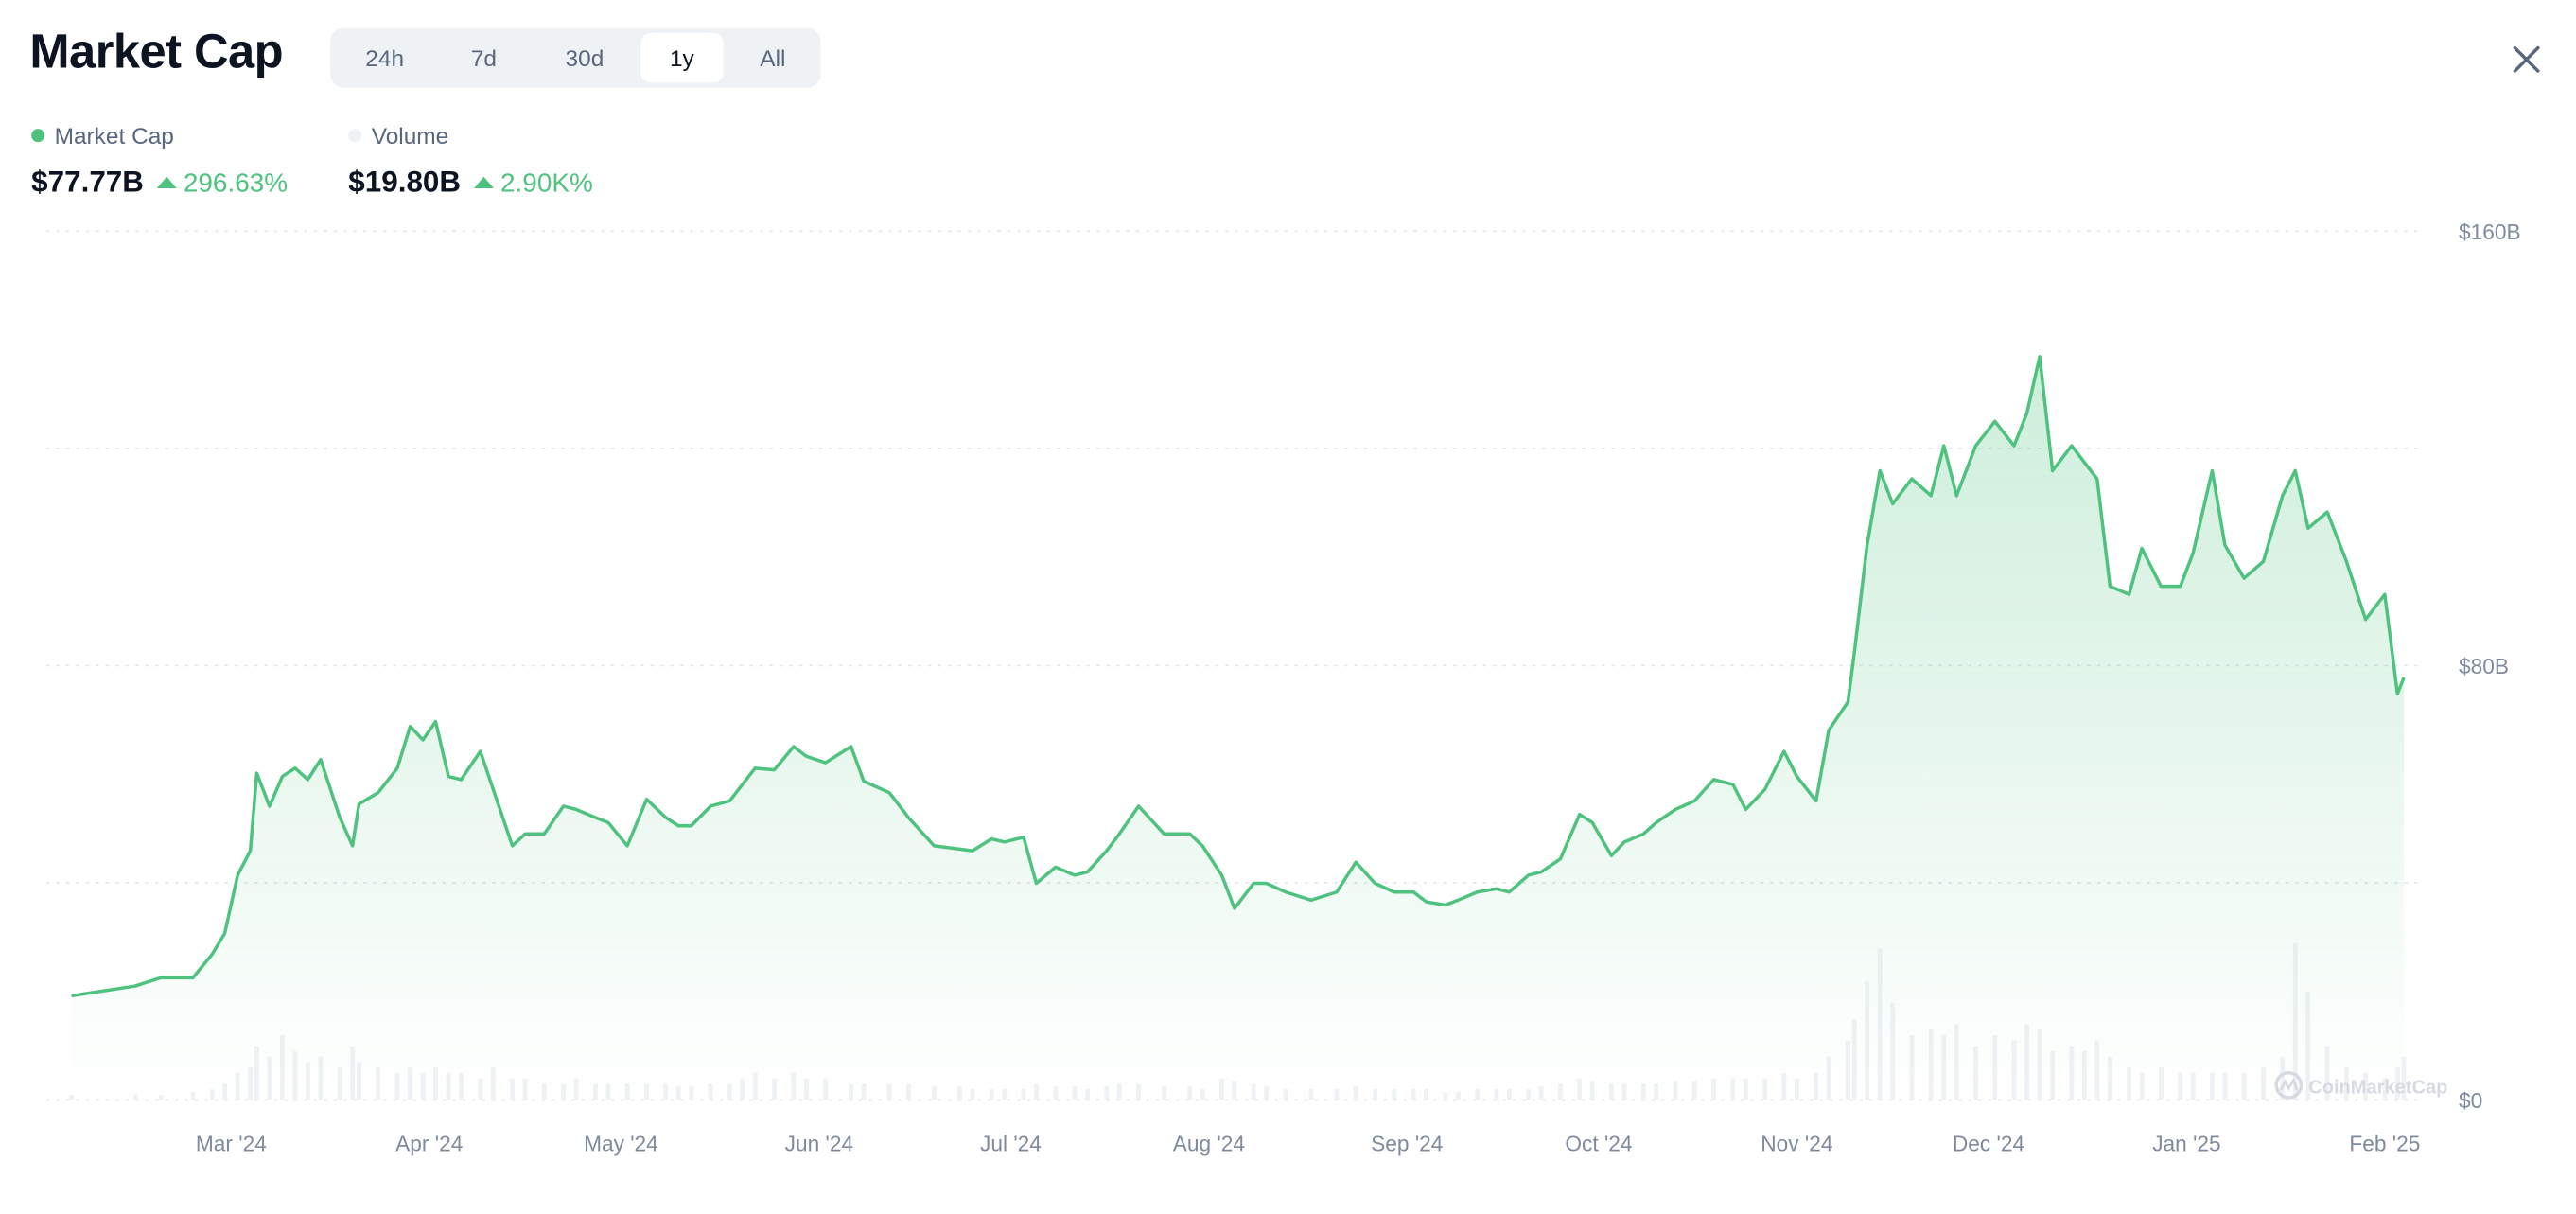 This screenshot has height=1214, width=2576. What do you see at coordinates (2378, 1088) in the screenshot?
I see `svg-text: CoinMarketCap` at bounding box center [2378, 1088].